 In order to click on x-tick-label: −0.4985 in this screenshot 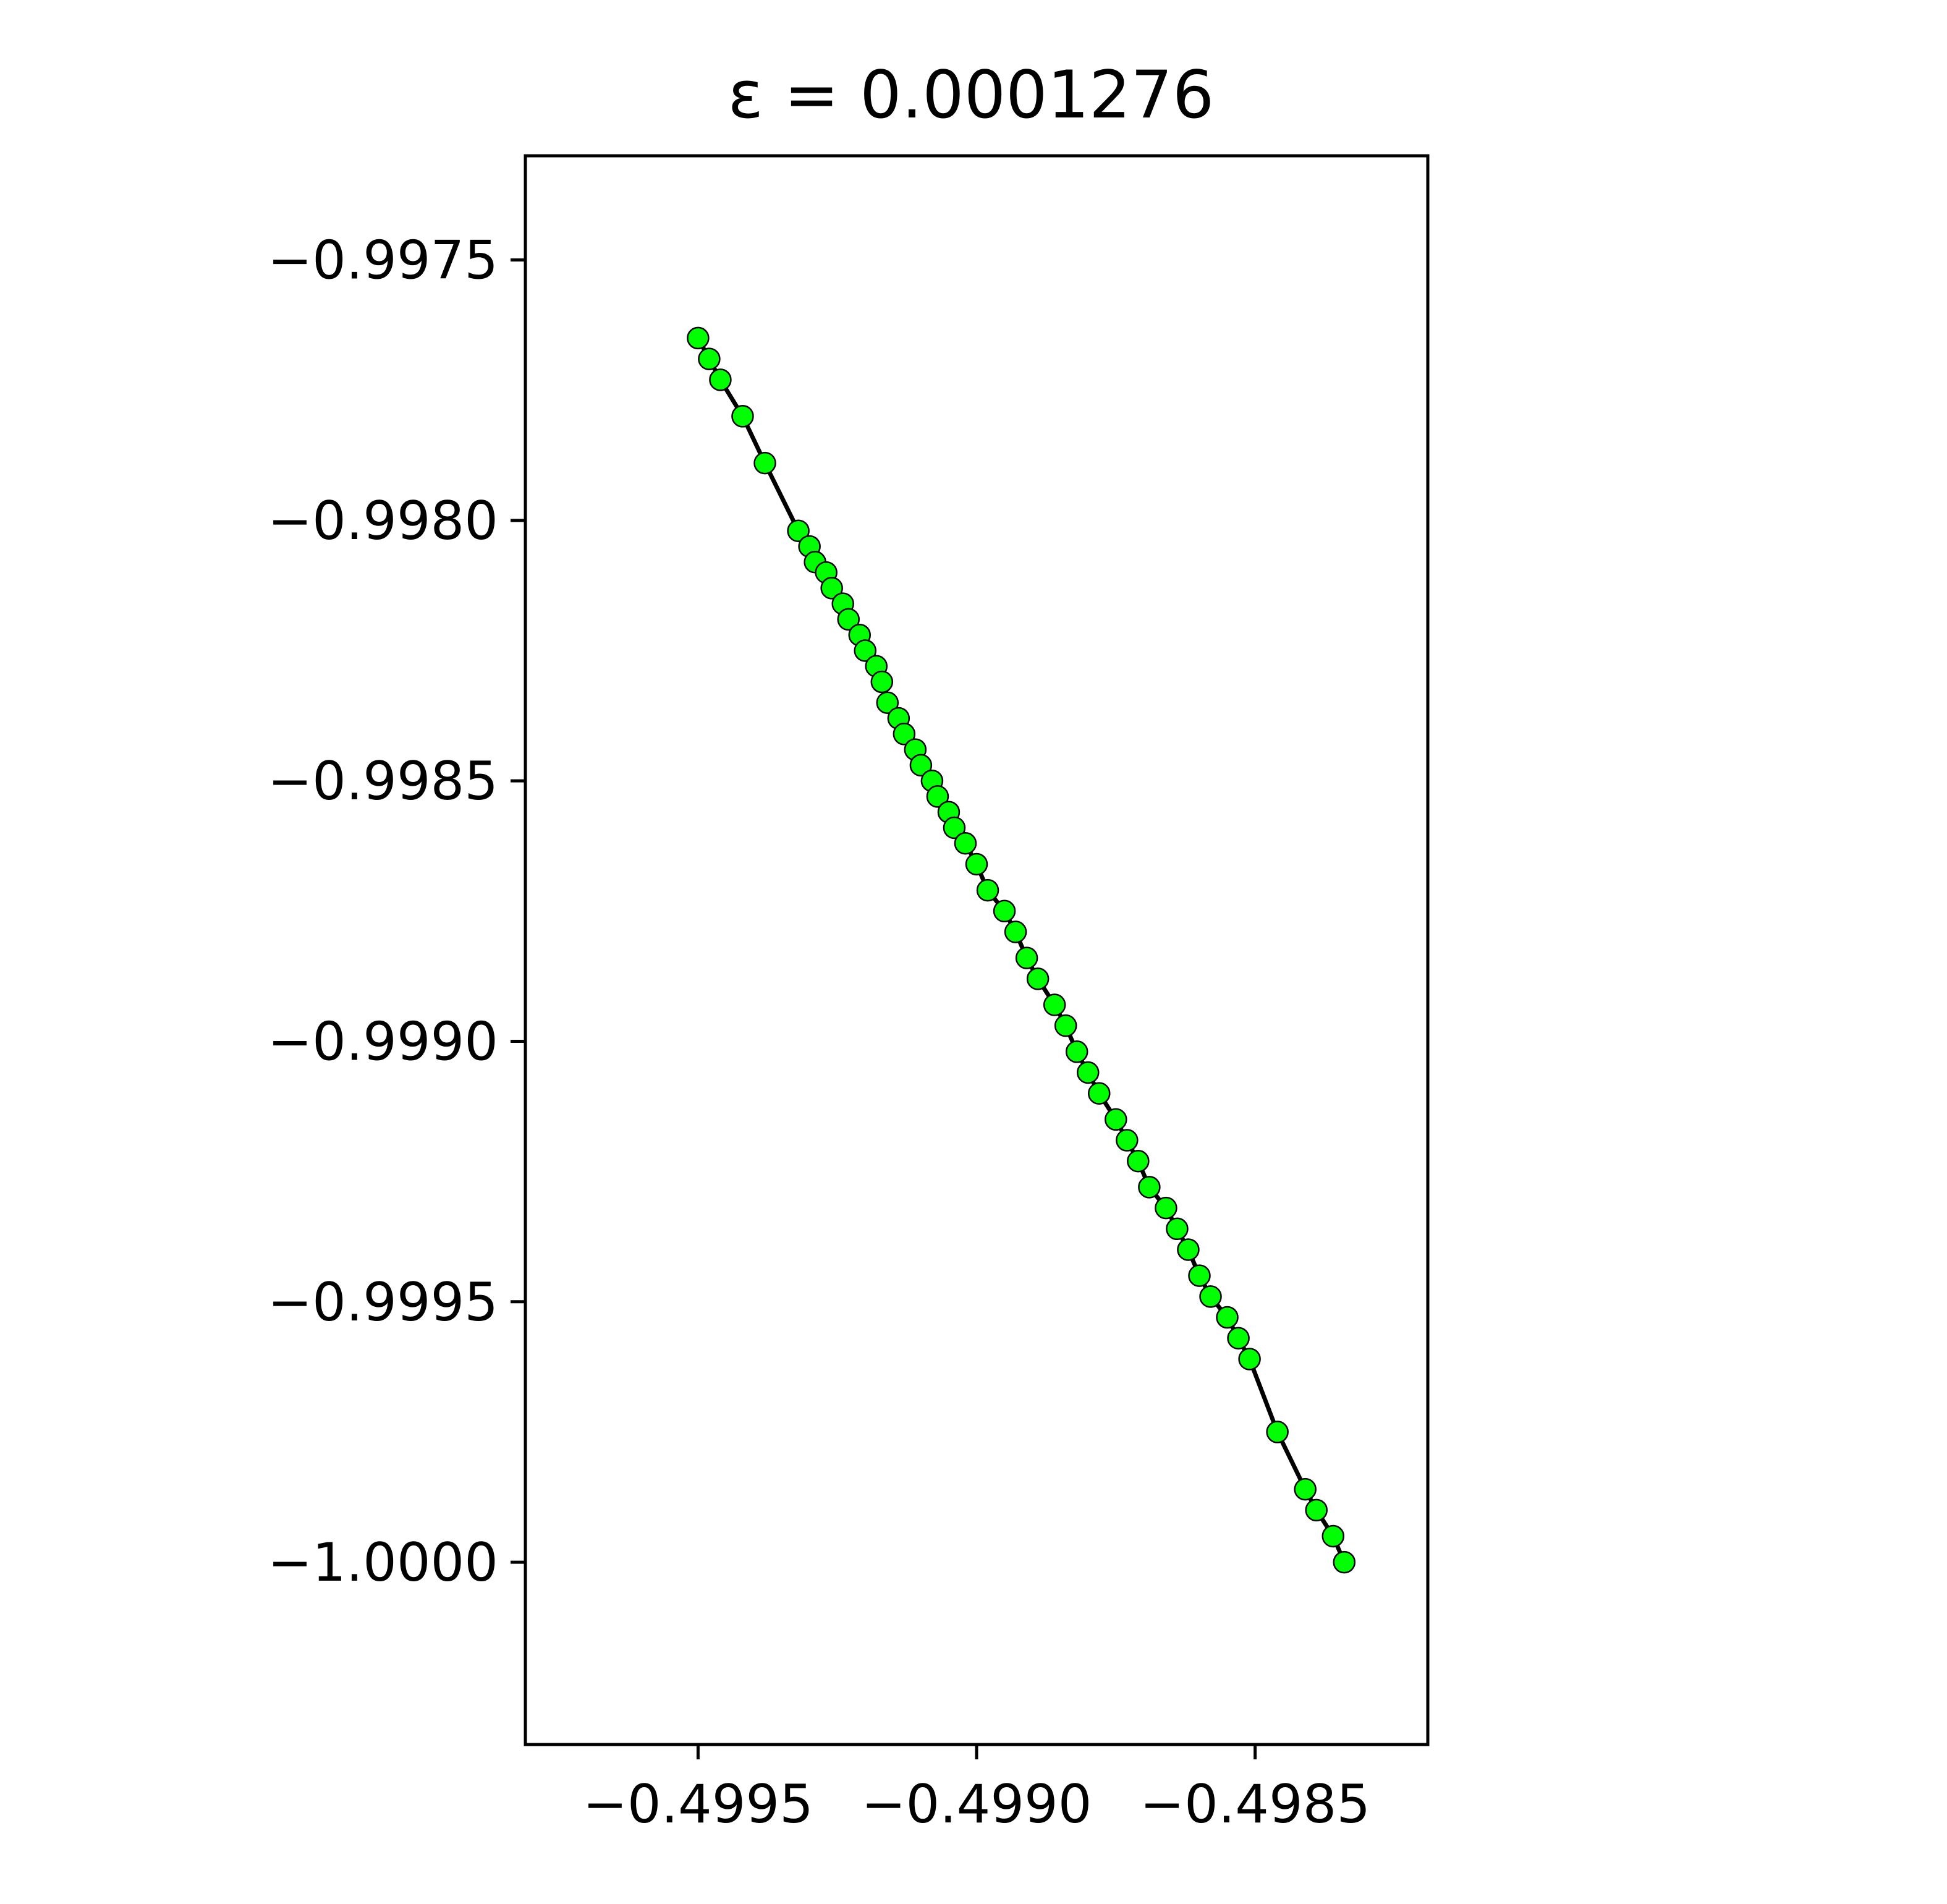, I will do `click(1255, 1804)`.